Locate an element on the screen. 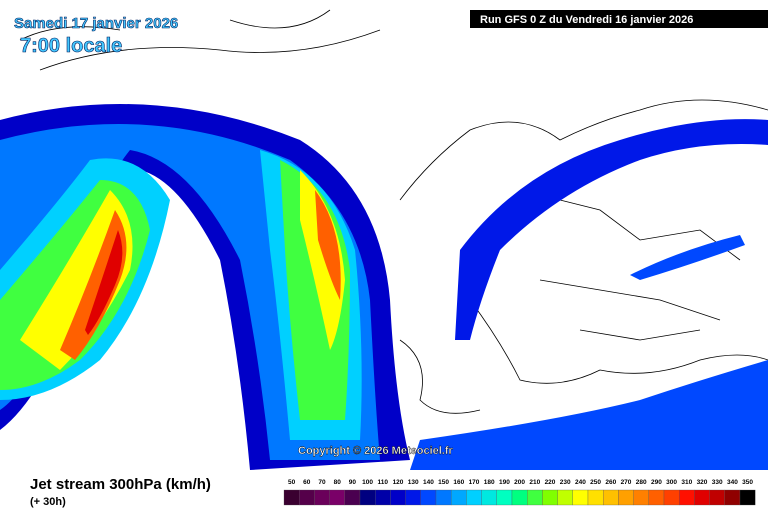  legend-label: 270 is located at coordinates (626, 482).